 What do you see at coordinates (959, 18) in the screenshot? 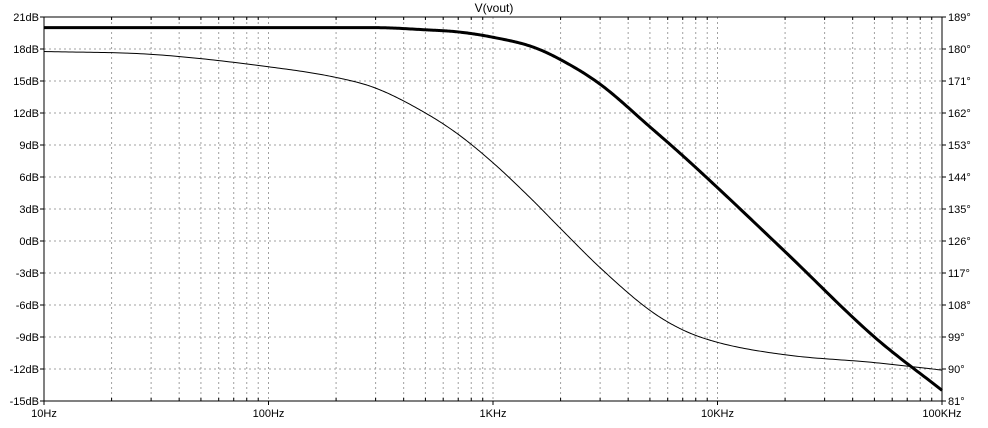
I see `right-axis-tick-label: 189°` at bounding box center [959, 18].